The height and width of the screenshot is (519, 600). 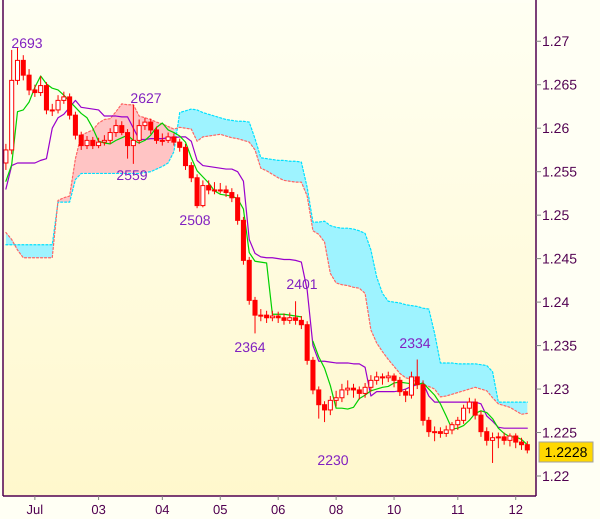 I want to click on text: 1.2228, so click(x=566, y=452).